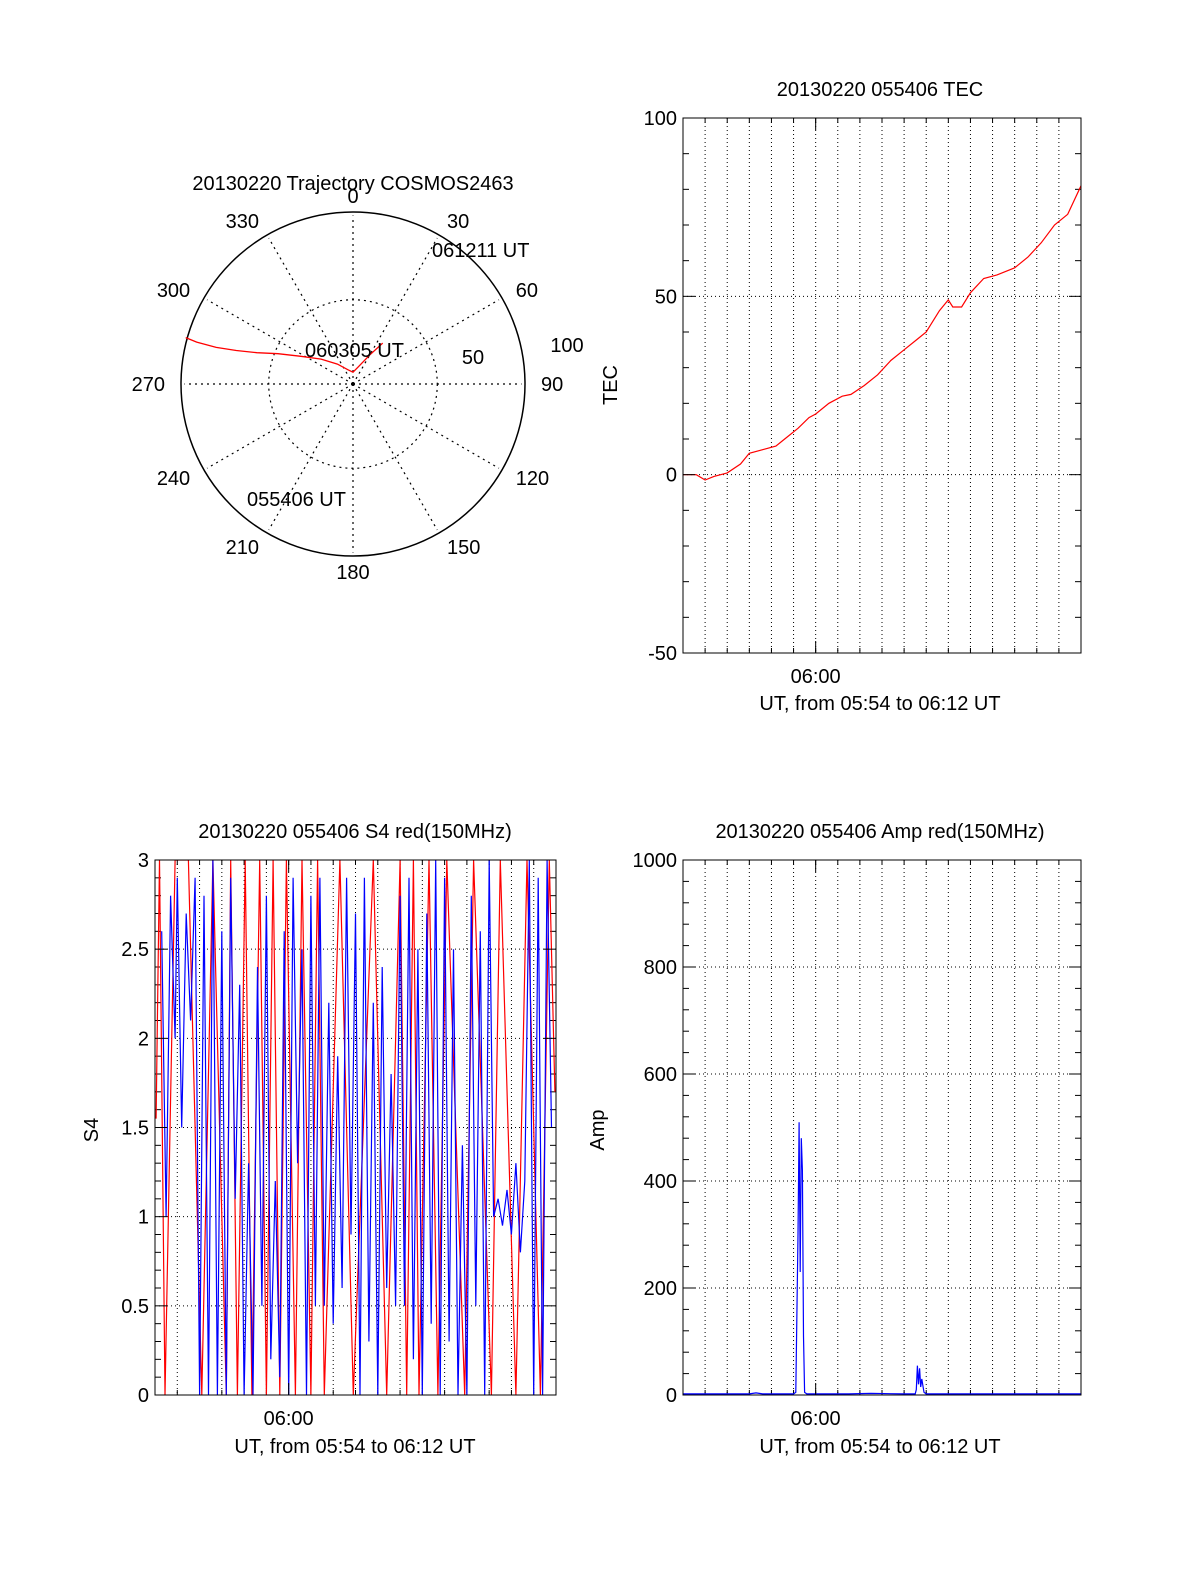 This screenshot has height=1575, width=1200. I want to click on polar-outer-circle, so click(353, 384).